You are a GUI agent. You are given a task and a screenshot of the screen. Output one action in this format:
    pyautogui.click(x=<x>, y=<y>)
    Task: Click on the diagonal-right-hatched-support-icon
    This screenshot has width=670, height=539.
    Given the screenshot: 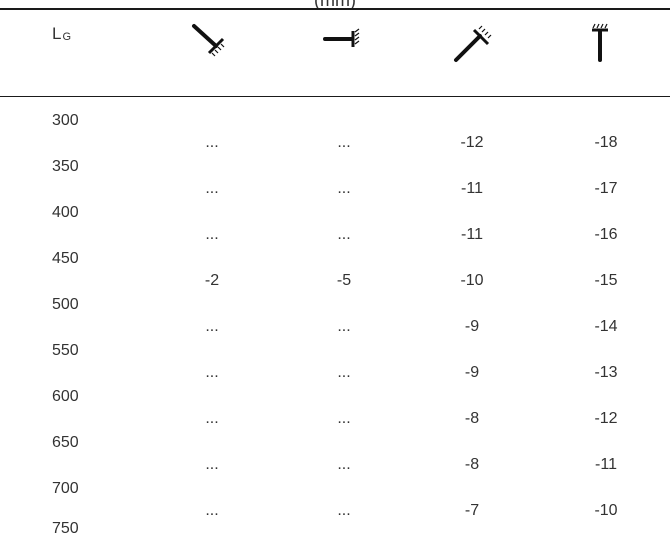 What is the action you would take?
    pyautogui.click(x=473, y=43)
    